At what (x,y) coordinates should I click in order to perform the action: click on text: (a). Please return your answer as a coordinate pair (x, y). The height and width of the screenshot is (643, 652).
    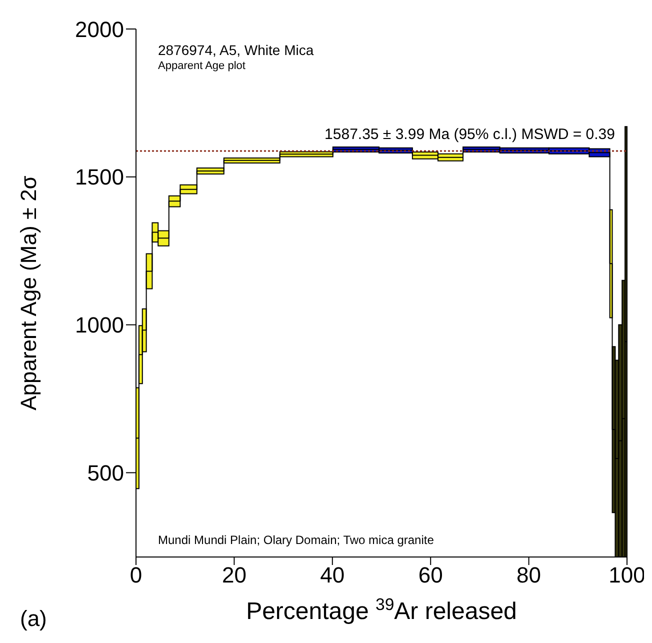
    Looking at the image, I should click on (33, 619).